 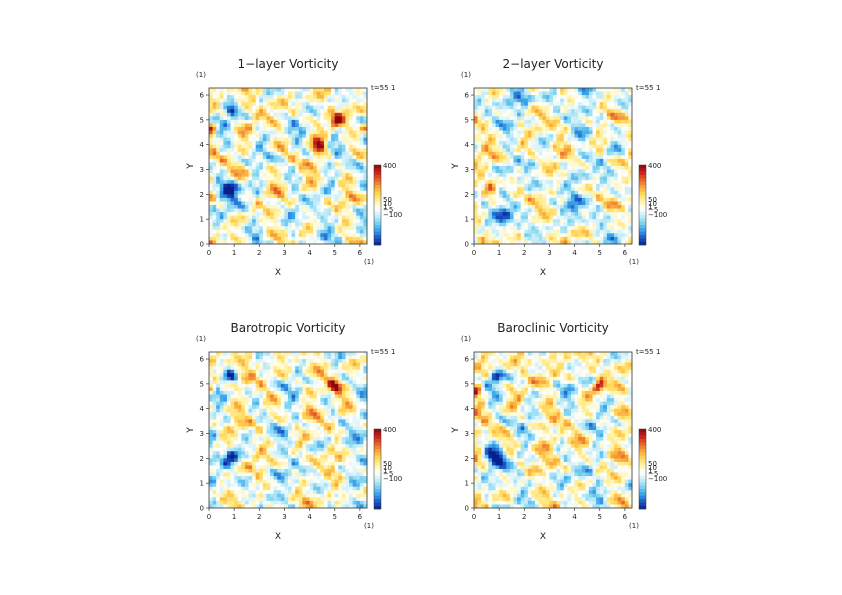 I want to click on colorbar-label: 10, so click(x=652, y=204).